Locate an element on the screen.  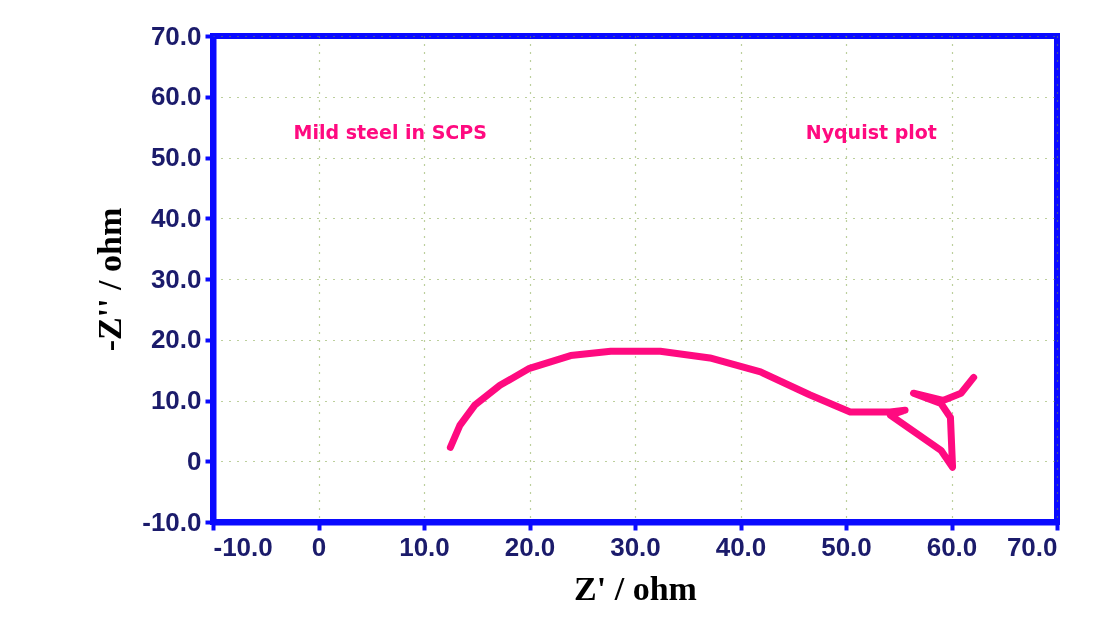
x-tick-label: -10.0 is located at coordinates (243, 546).